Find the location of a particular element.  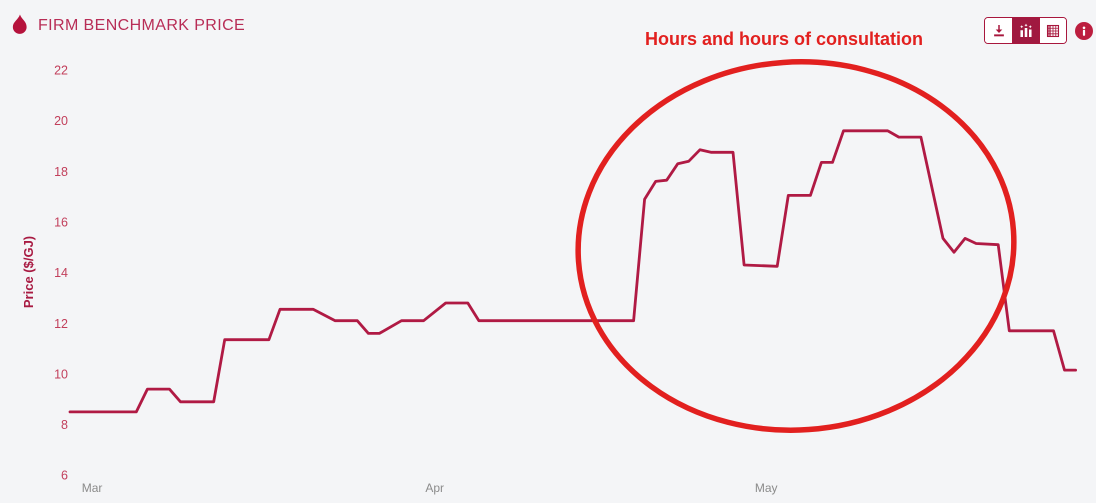

view-toggle-group is located at coordinates (1025, 30).